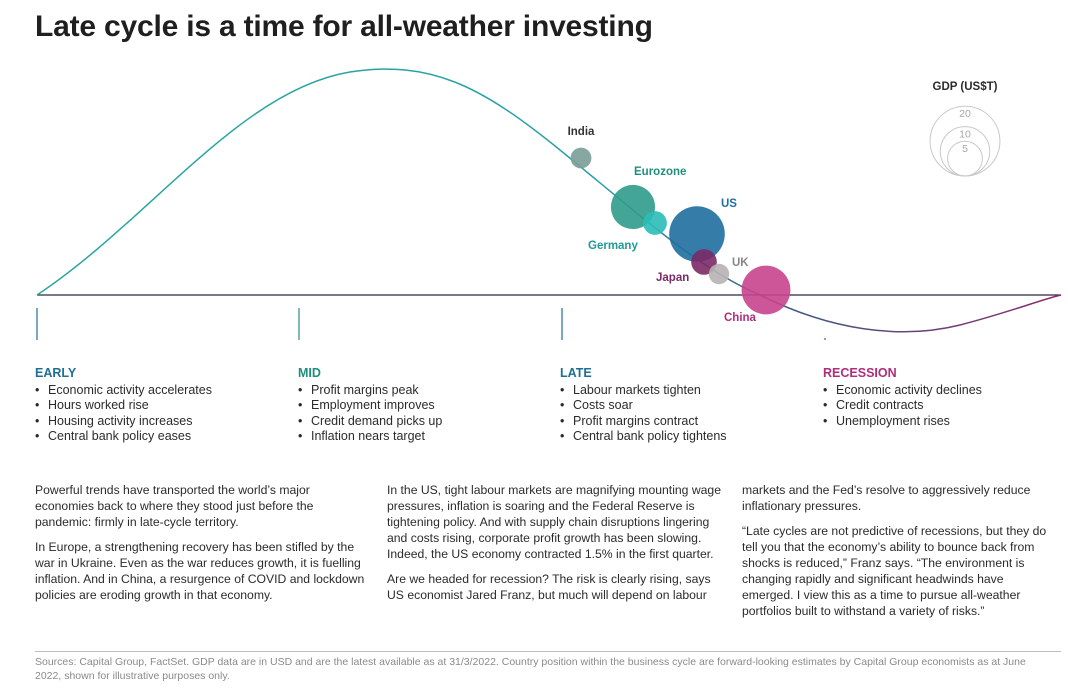 This screenshot has height=688, width=1068. What do you see at coordinates (56, 373) in the screenshot?
I see `phase-early-label: EARLY` at bounding box center [56, 373].